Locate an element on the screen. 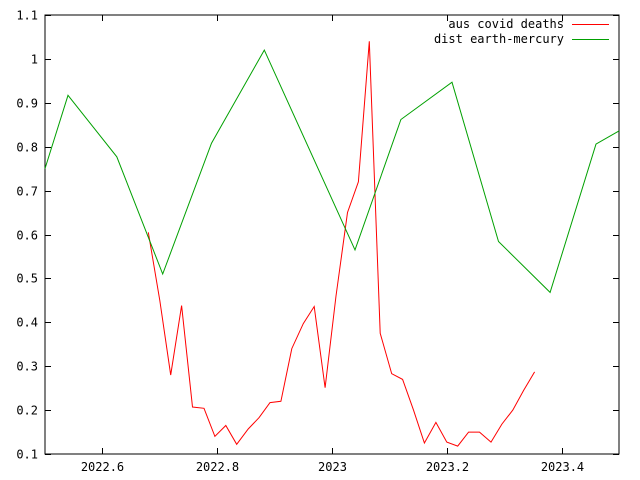  y-tick-label: 0.2 is located at coordinates (27, 411).